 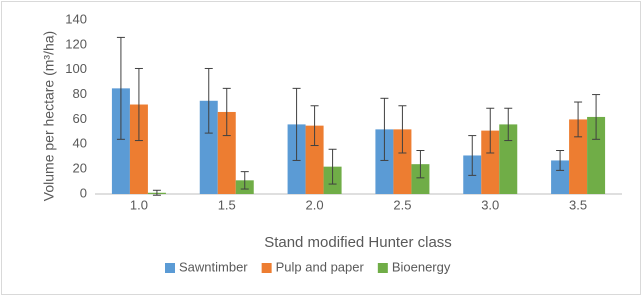 I want to click on x-tick-label: 2.5, so click(x=402, y=204).